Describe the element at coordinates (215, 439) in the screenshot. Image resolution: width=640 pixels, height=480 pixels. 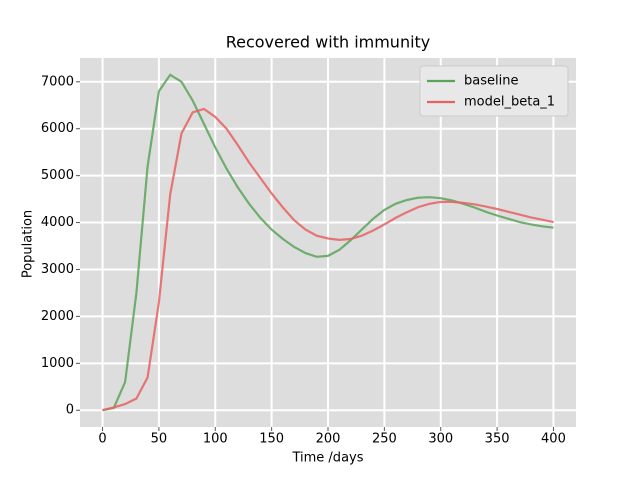
I see `x-tick-label: 100` at that location.